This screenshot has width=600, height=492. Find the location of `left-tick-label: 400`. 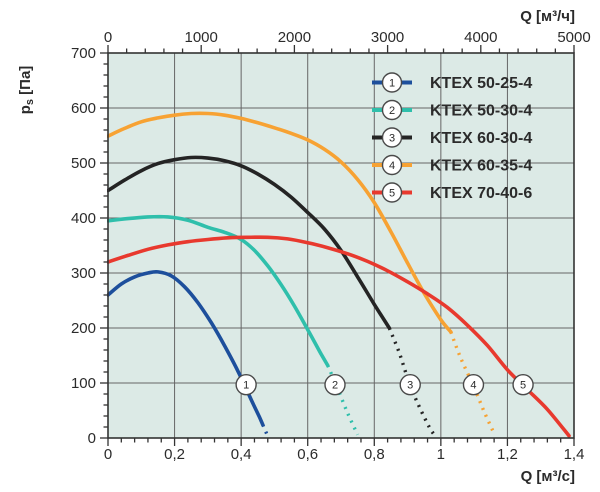

left-tick-label: 400 is located at coordinates (83, 218).